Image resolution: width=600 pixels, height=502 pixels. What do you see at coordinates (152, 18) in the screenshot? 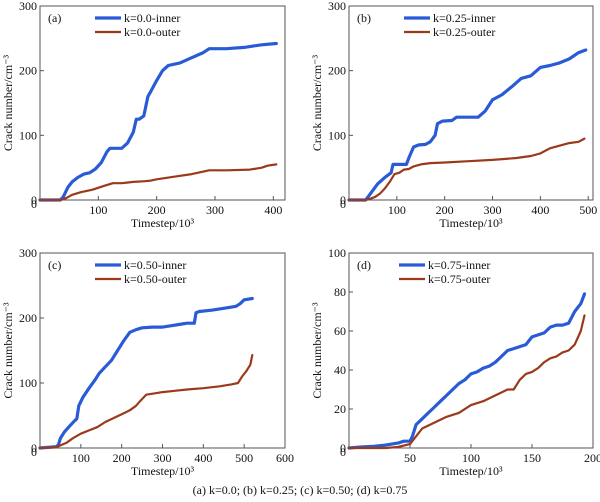
I see `legend-label-inner: k=0.0-inner` at bounding box center [152, 18].